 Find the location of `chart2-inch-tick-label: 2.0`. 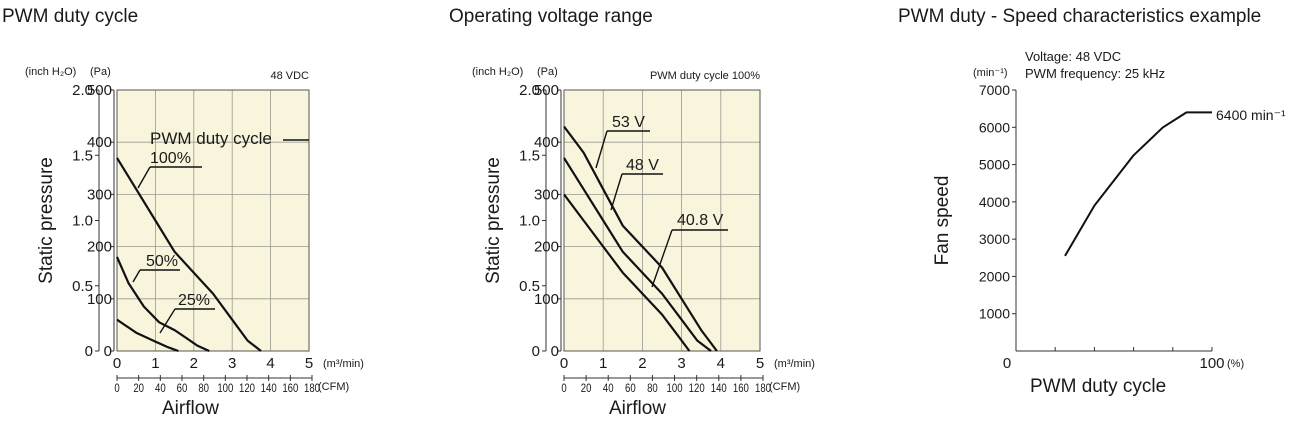

chart2-inch-tick-label: 2.0 is located at coordinates (529, 90).